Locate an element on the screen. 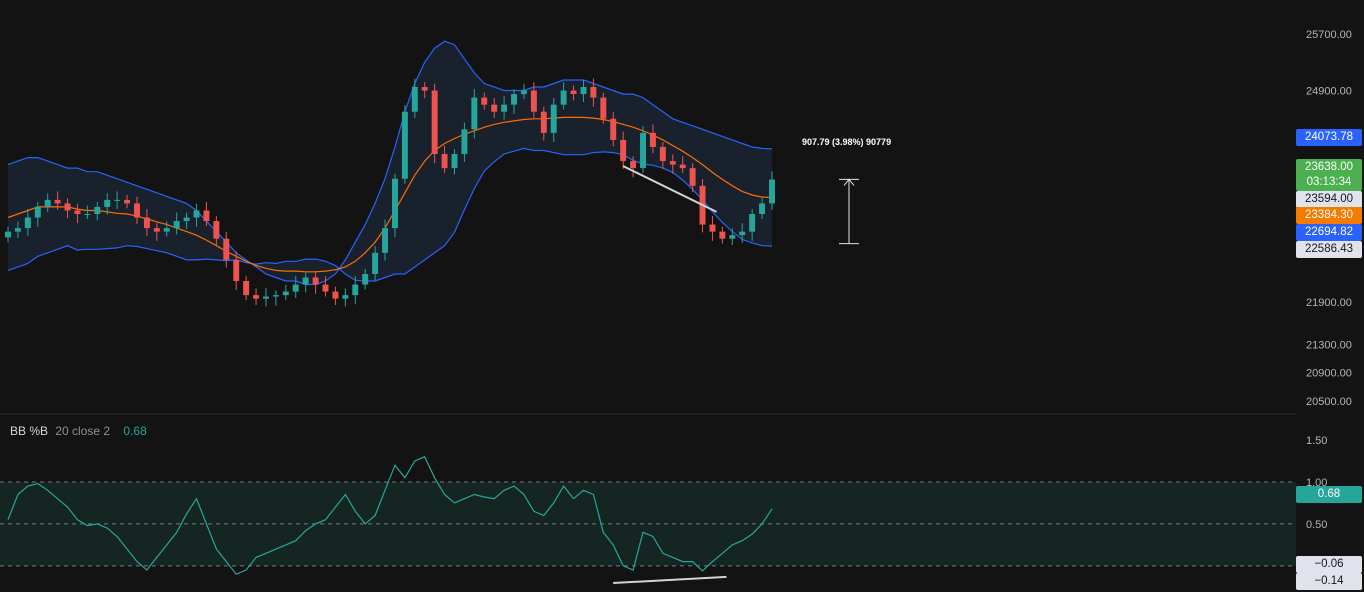  pctb-current-tag: 0.68 is located at coordinates (1329, 494).